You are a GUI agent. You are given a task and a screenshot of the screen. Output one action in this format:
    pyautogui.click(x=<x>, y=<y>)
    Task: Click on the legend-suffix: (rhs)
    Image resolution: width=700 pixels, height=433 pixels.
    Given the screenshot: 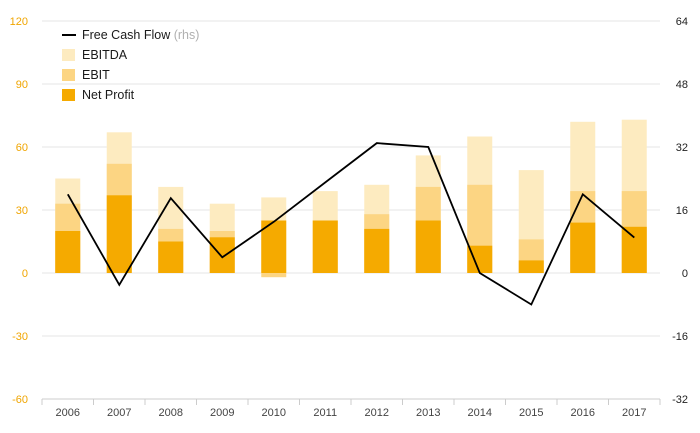 What is the action you would take?
    pyautogui.click(x=184, y=35)
    